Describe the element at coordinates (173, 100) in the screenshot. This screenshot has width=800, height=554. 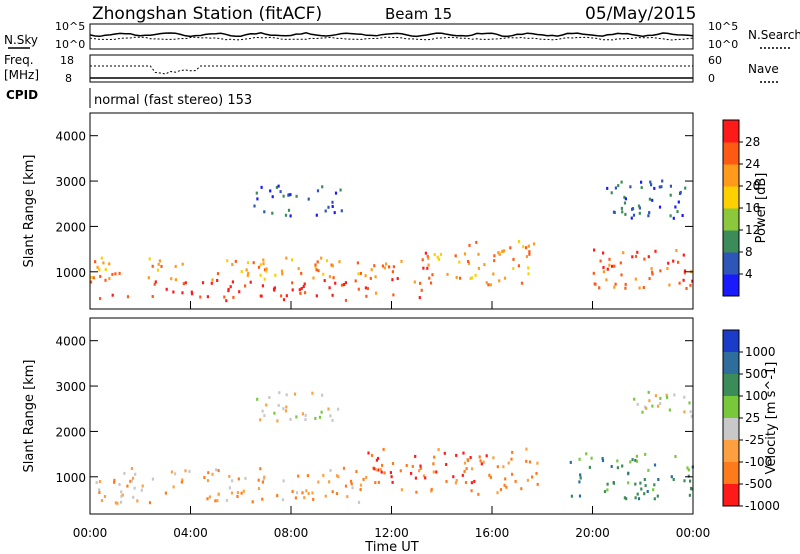
I see `cpid-value: normal (fast stereo) 153` at that location.